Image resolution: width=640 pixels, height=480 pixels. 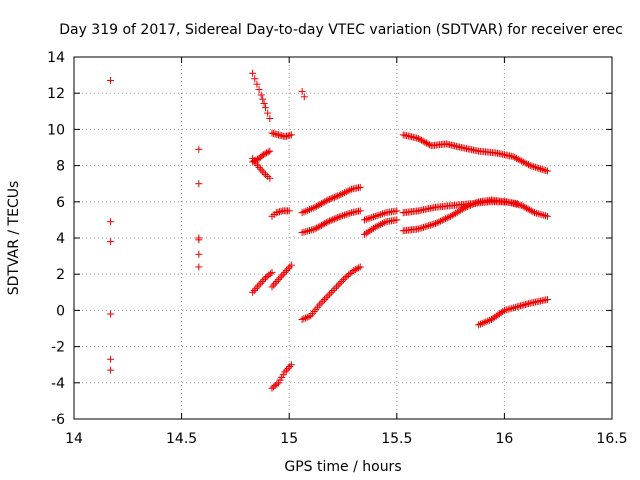 I want to click on y-tick-label: -6, so click(x=58, y=420).